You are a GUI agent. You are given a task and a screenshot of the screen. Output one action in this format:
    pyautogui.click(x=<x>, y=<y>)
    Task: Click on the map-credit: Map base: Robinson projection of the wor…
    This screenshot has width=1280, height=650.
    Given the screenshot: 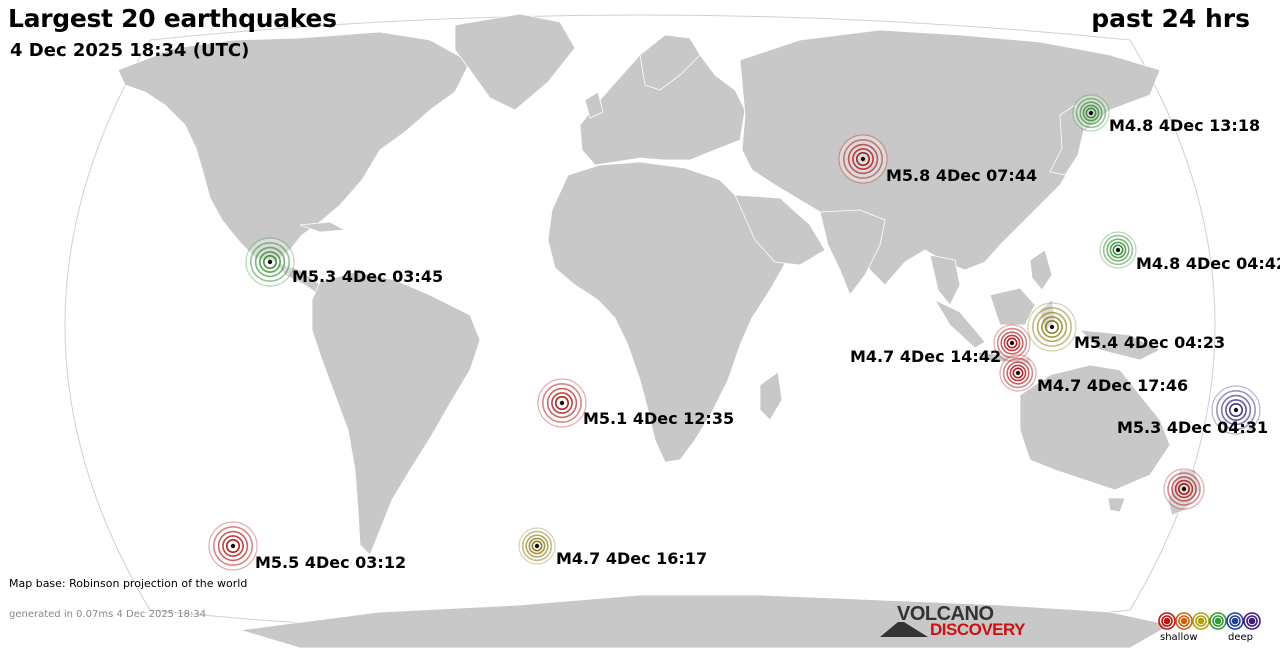 What is the action you would take?
    pyautogui.click(x=128, y=583)
    